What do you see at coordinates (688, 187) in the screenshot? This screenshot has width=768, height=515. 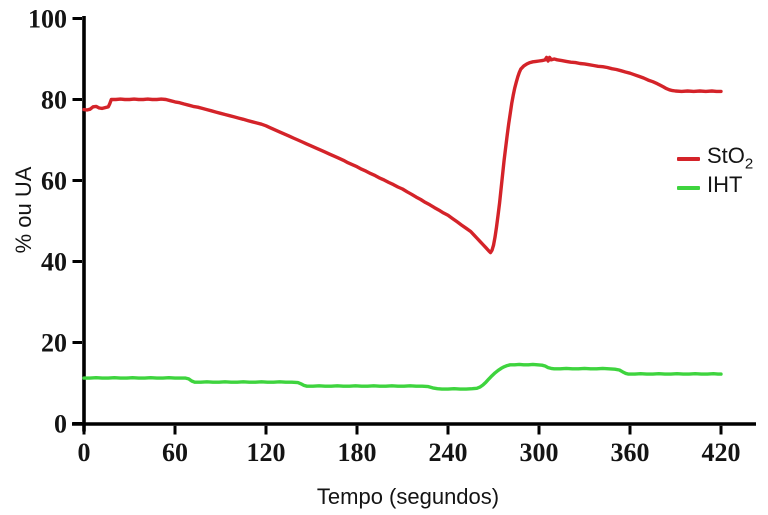 I see `legend-swatch-iht` at bounding box center [688, 187].